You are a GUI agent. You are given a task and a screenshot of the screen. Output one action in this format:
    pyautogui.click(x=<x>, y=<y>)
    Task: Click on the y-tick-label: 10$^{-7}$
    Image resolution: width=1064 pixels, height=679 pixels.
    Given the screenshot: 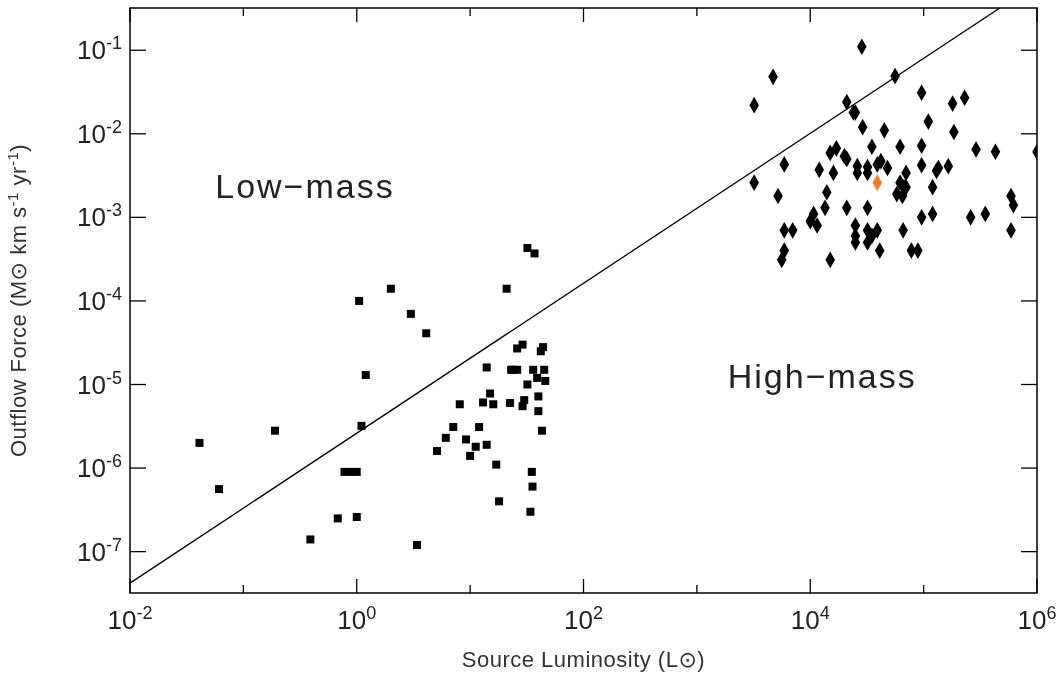 What is the action you would take?
    pyautogui.click(x=99, y=550)
    